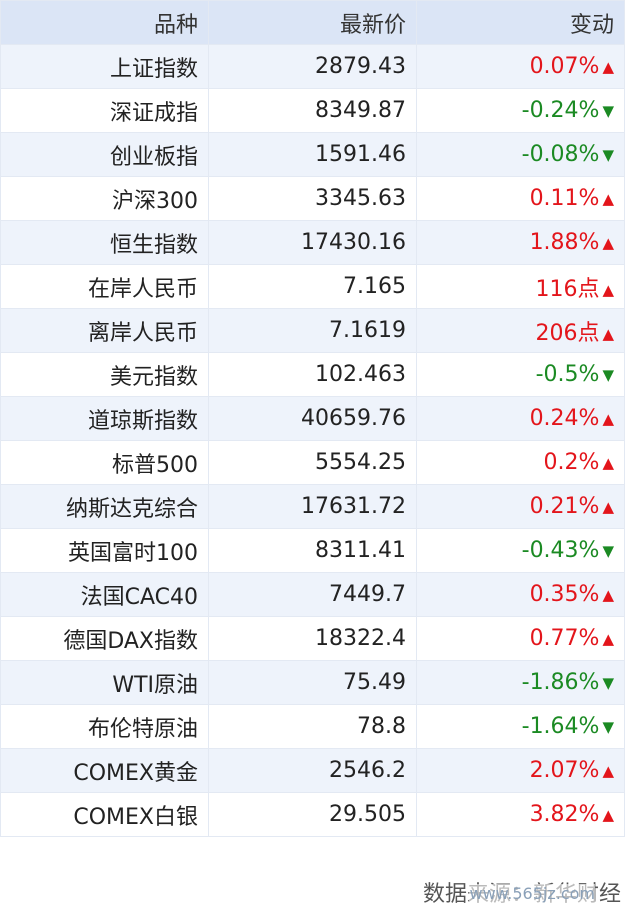 Image resolution: width=625 pixels, height=910 pixels. Describe the element at coordinates (520, 418) in the screenshot. I see `change-cell: 0.24% ▲` at that location.